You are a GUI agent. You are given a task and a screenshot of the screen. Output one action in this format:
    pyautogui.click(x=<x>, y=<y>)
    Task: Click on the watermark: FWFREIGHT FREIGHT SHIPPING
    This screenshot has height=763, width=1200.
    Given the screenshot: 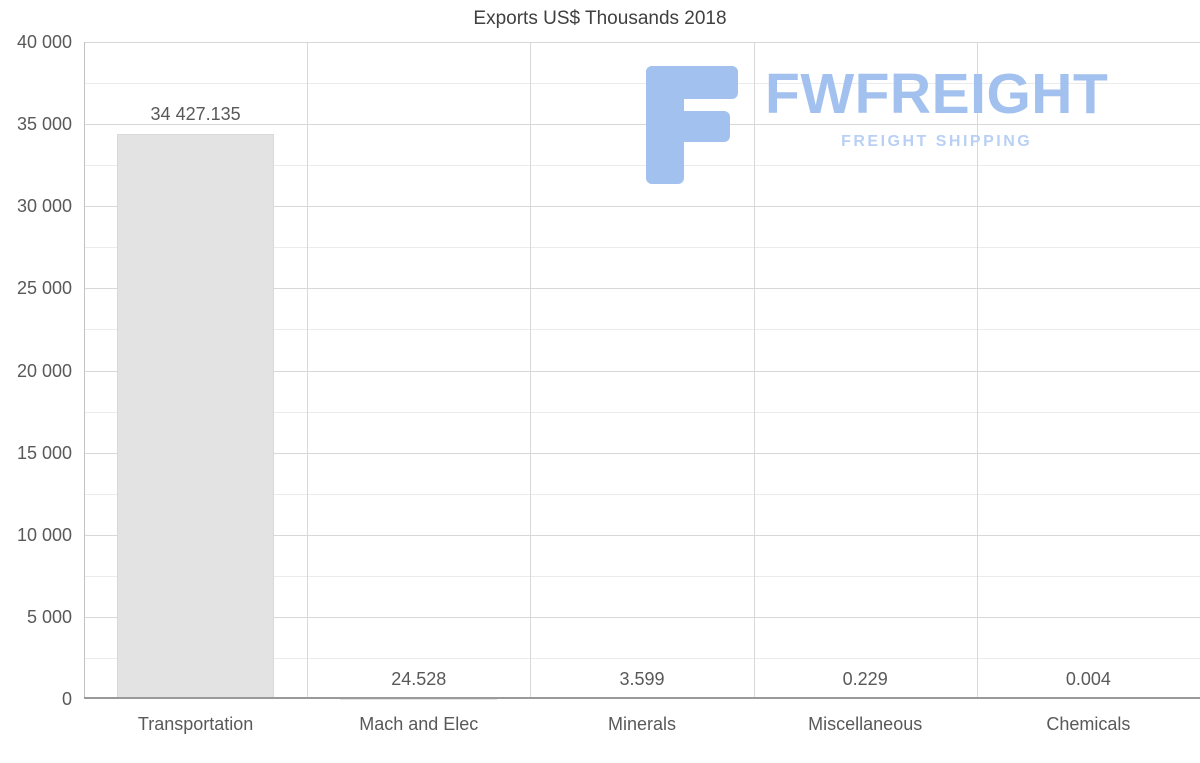 What is the action you would take?
    pyautogui.click(x=877, y=125)
    